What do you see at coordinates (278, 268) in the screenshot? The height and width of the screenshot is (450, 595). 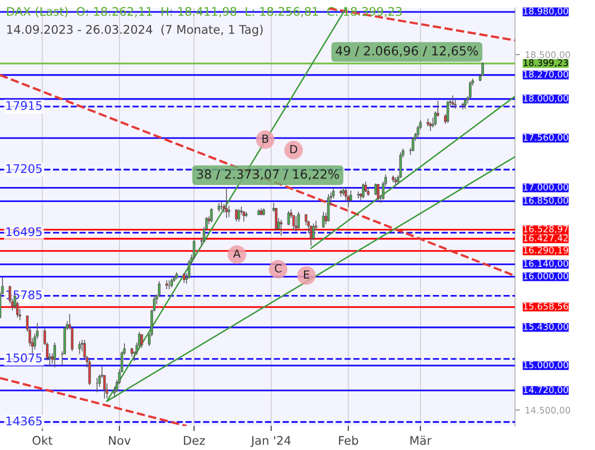 I see `annotation: C` at bounding box center [278, 268].